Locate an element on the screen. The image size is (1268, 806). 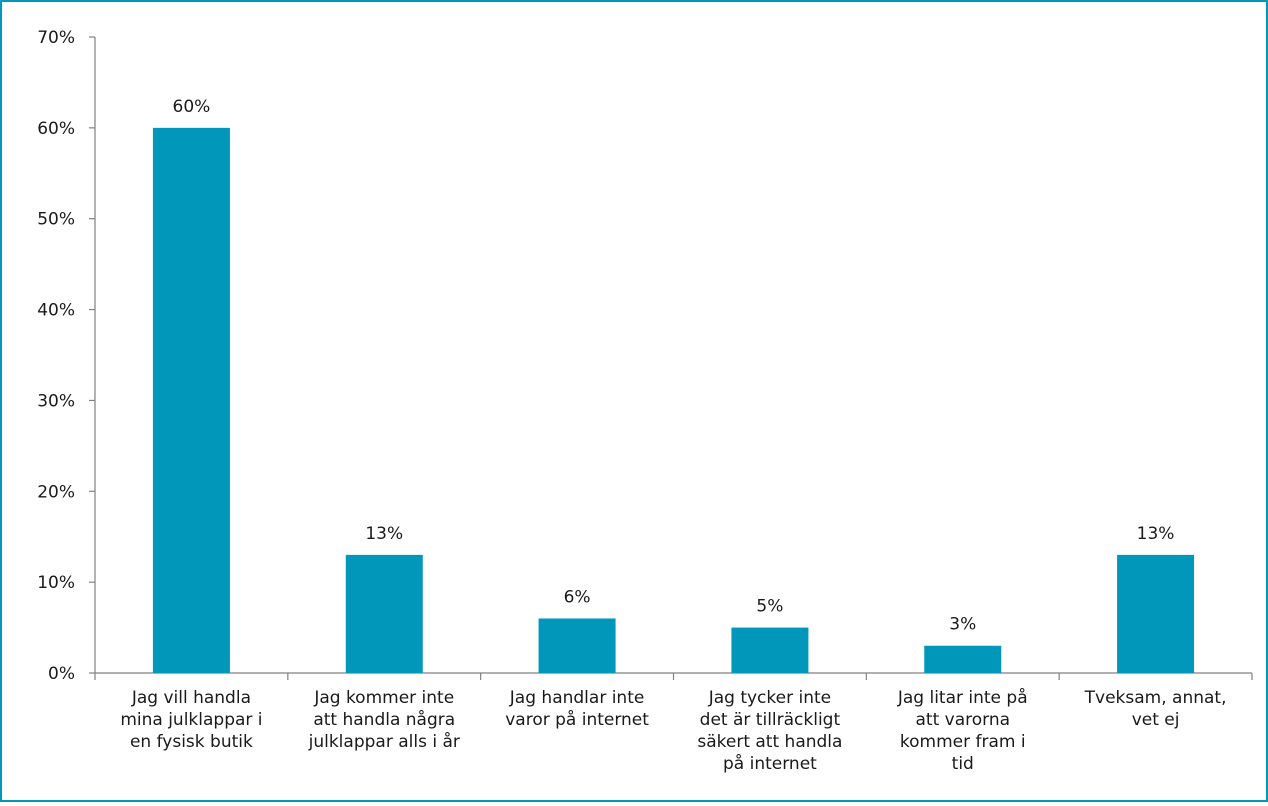
category-label: Tveksam, annat, vet ej is located at coordinates (1155, 709).